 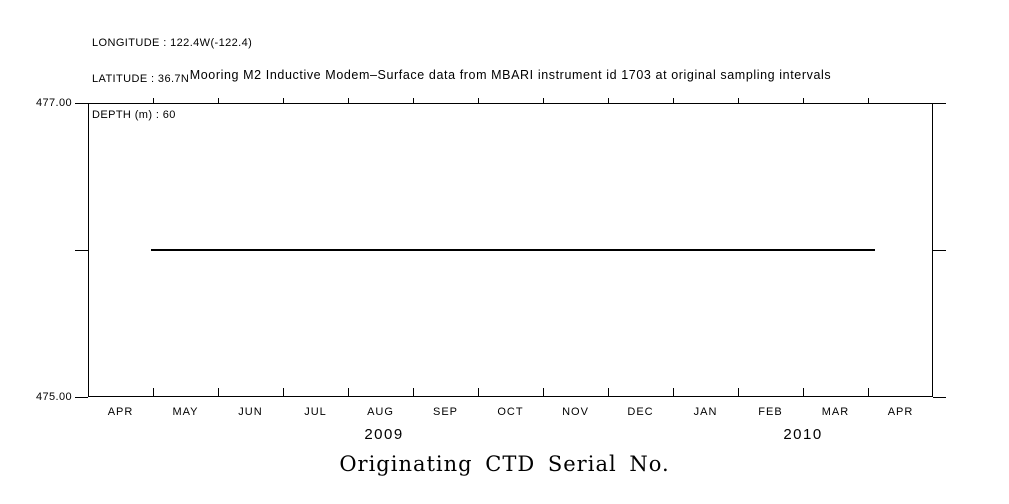 What do you see at coordinates (770, 412) in the screenshot?
I see `x-axis-month-label: FEB` at bounding box center [770, 412].